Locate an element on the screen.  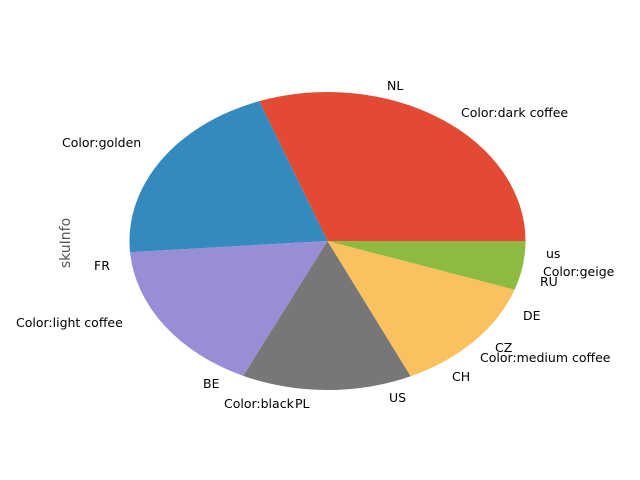
label-color-geige: Color:geige is located at coordinates (579, 271).